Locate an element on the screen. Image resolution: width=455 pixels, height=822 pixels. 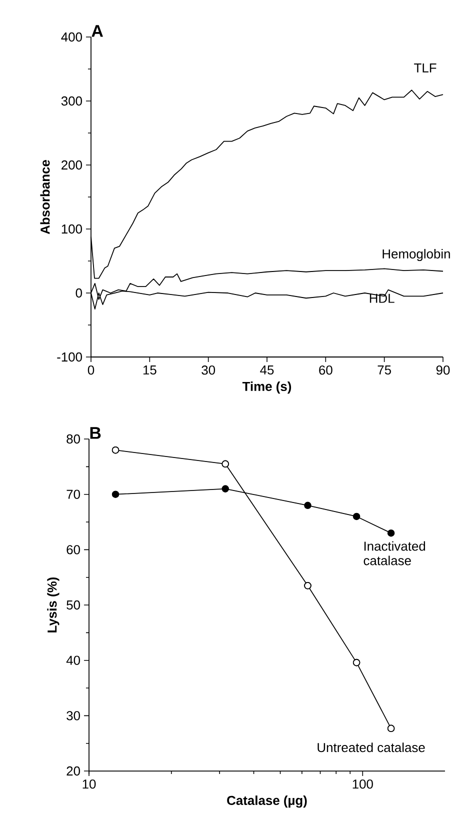
x-axis-title: Time (s) is located at coordinates (267, 388).